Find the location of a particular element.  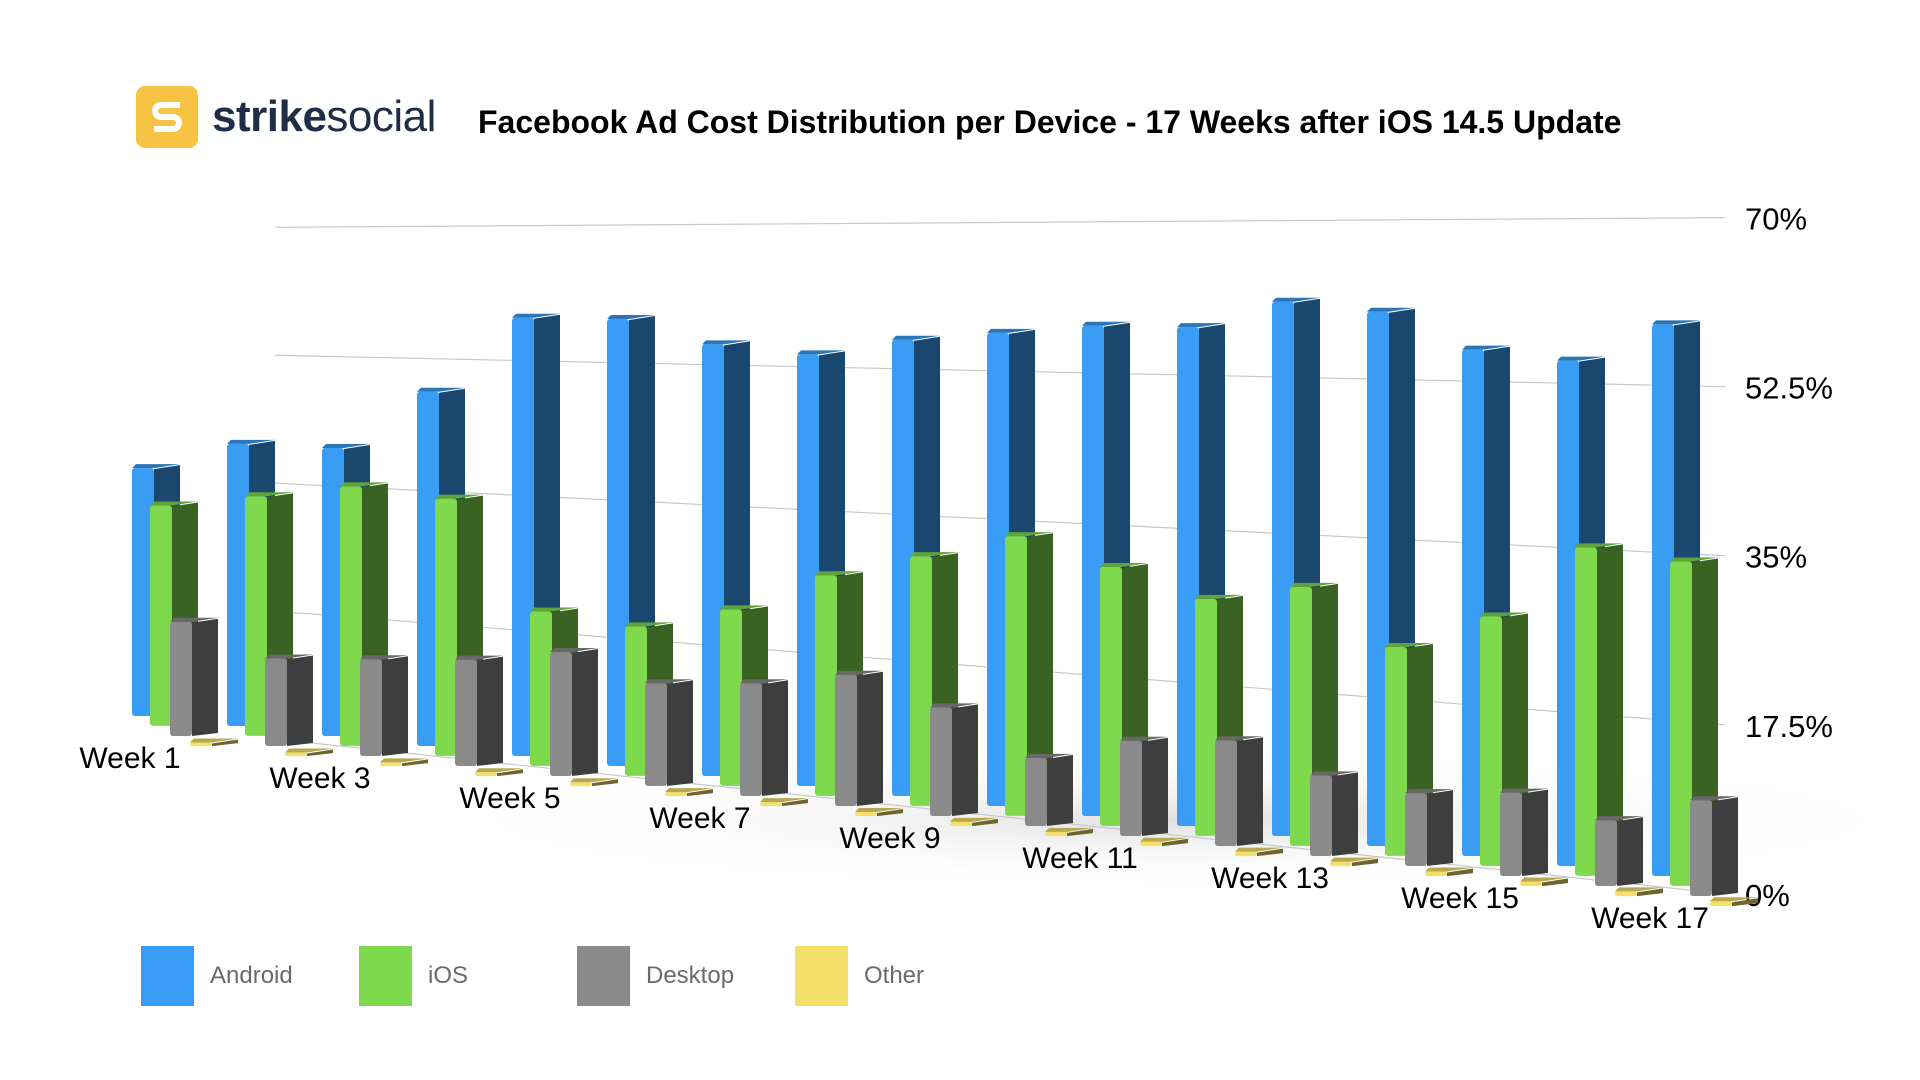

legend-label: Android is located at coordinates (251, 975).